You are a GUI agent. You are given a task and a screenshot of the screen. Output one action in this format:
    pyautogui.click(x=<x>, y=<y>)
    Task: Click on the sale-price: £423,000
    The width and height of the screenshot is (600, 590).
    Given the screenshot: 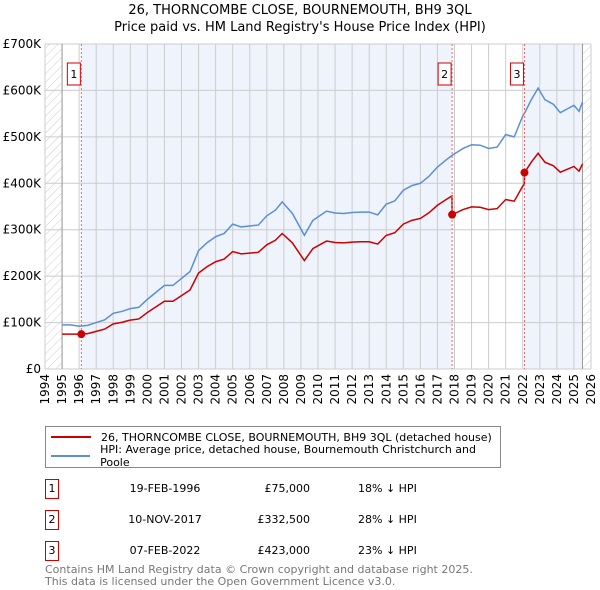 What is the action you would take?
    pyautogui.click(x=284, y=550)
    